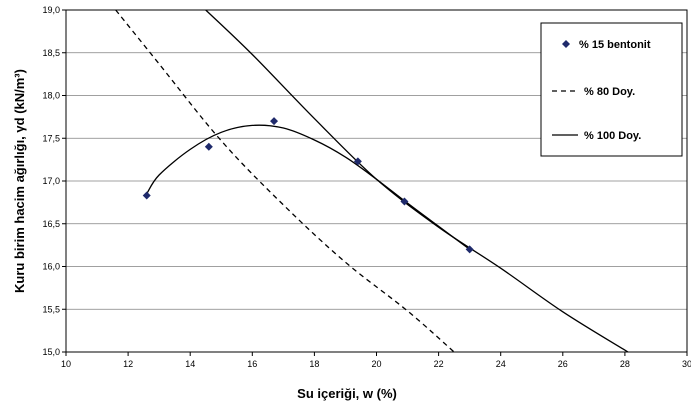 The height and width of the screenshot is (410, 691). Describe the element at coordinates (128, 364) in the screenshot. I see `x-tick-label: 12` at that location.